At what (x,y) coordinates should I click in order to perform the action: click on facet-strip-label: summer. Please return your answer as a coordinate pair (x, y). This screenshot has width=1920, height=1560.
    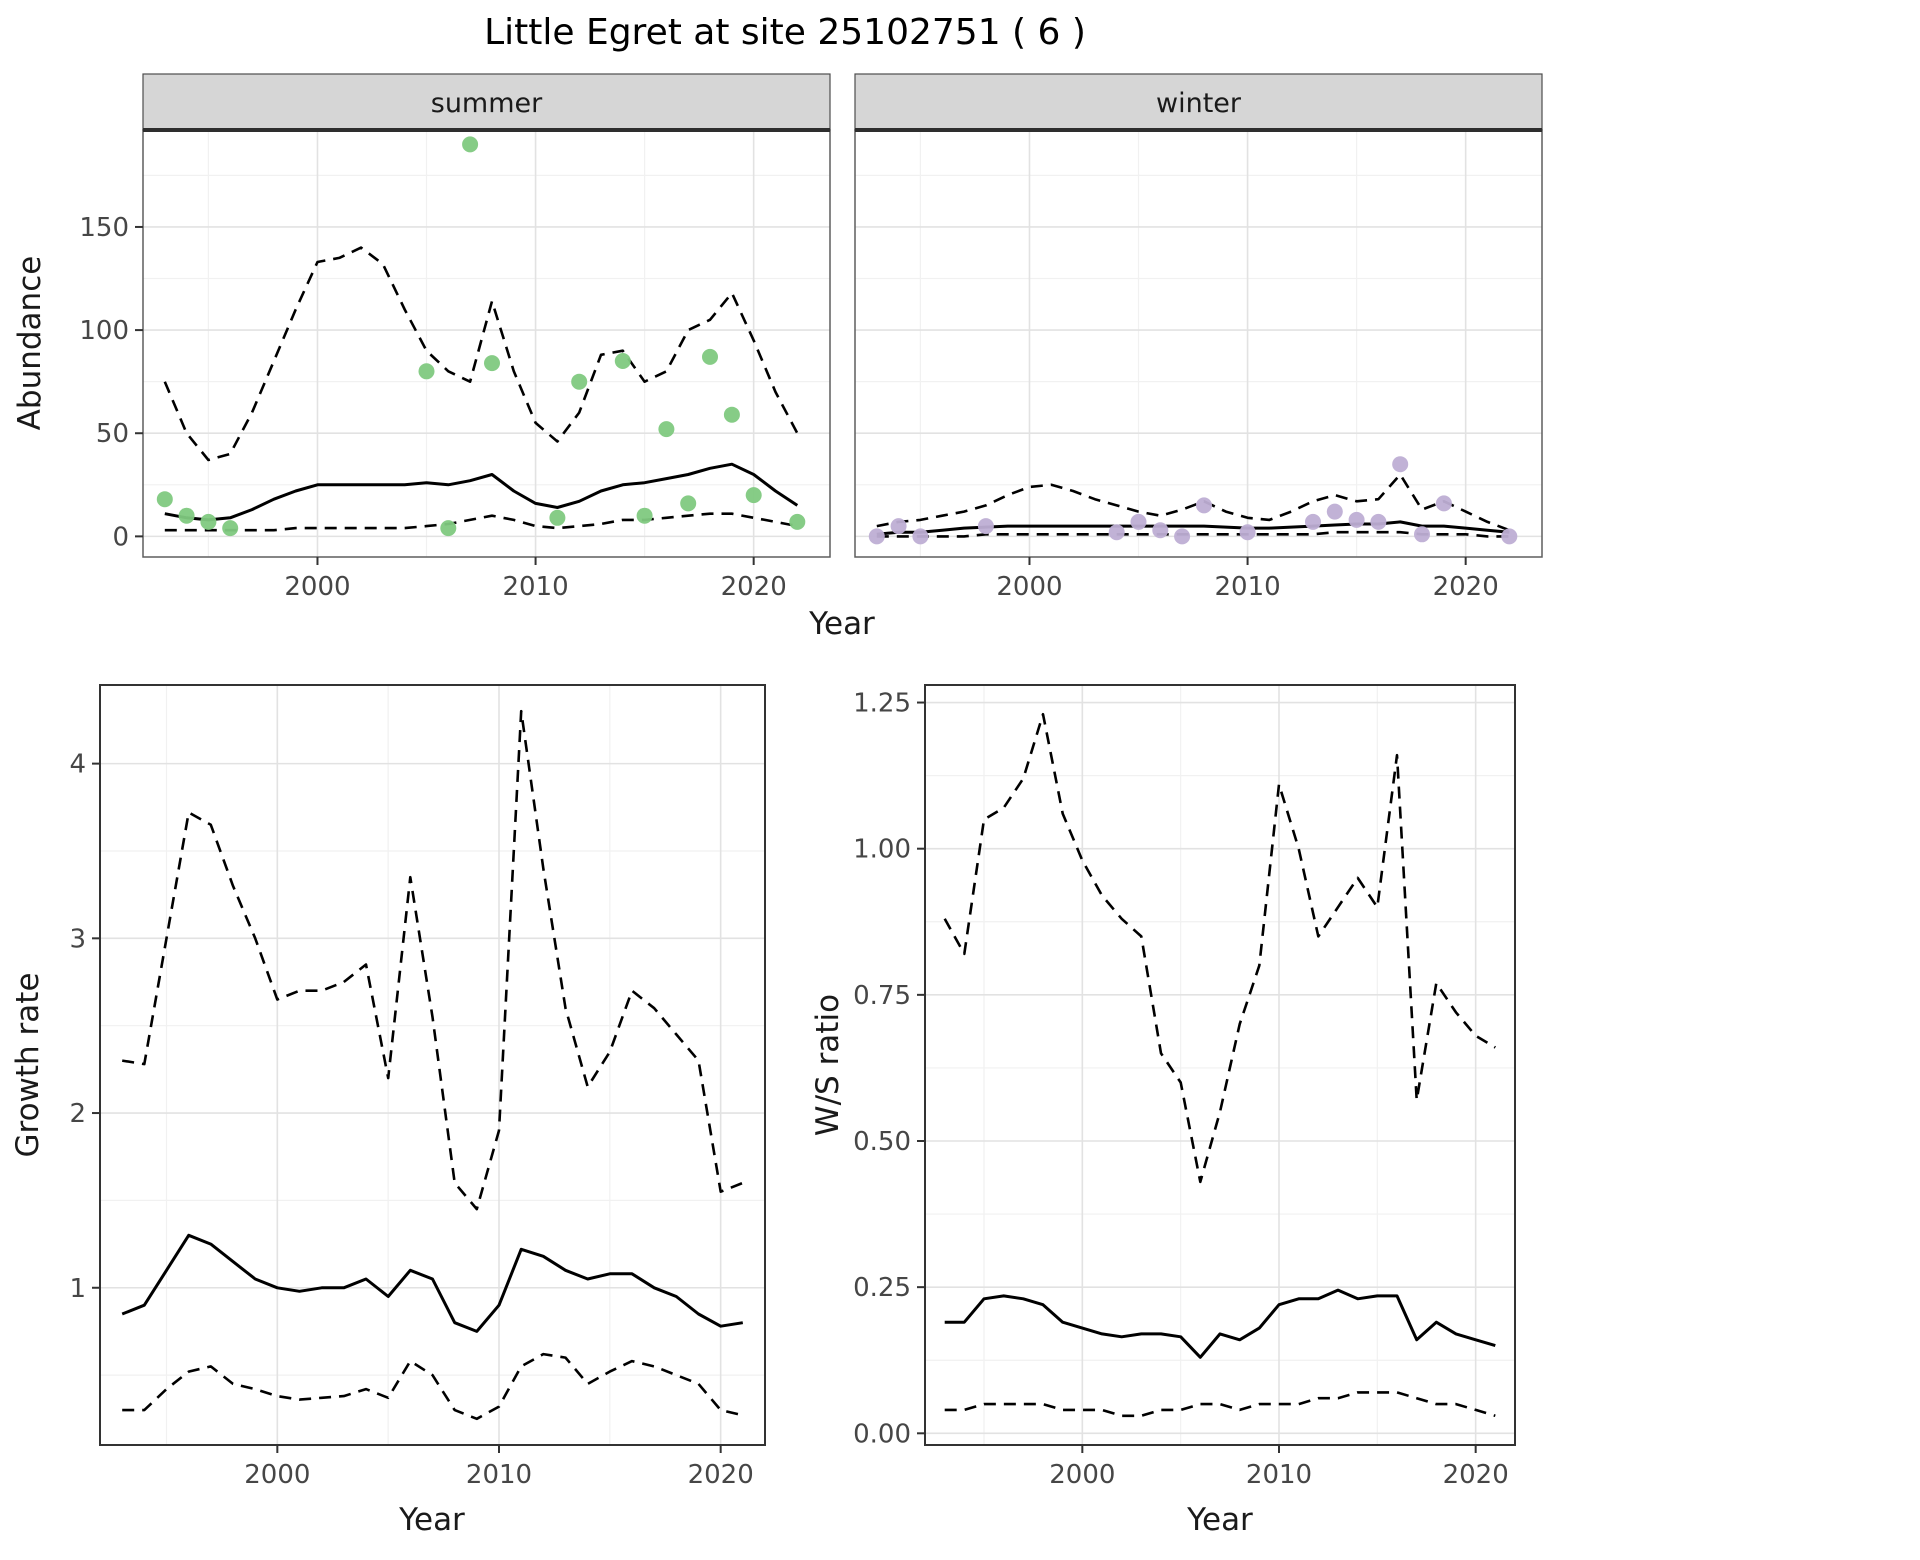
    Looking at the image, I should click on (487, 103).